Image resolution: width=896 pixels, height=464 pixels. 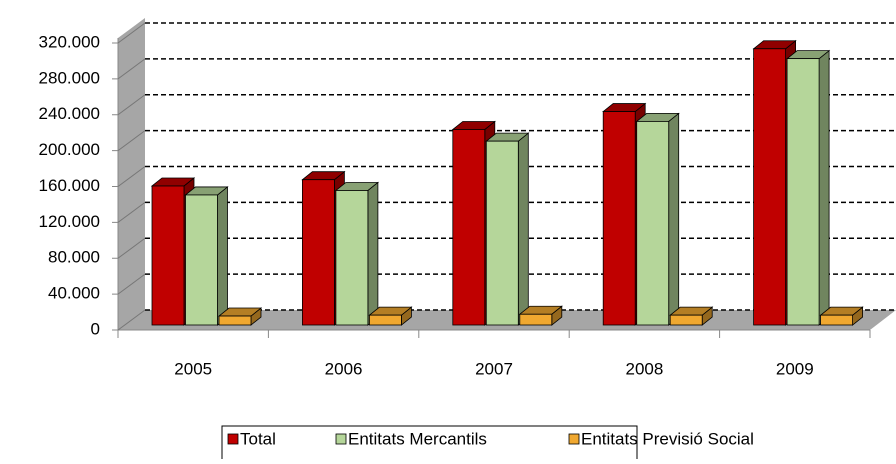 I want to click on side-wall, so click(x=131, y=174).